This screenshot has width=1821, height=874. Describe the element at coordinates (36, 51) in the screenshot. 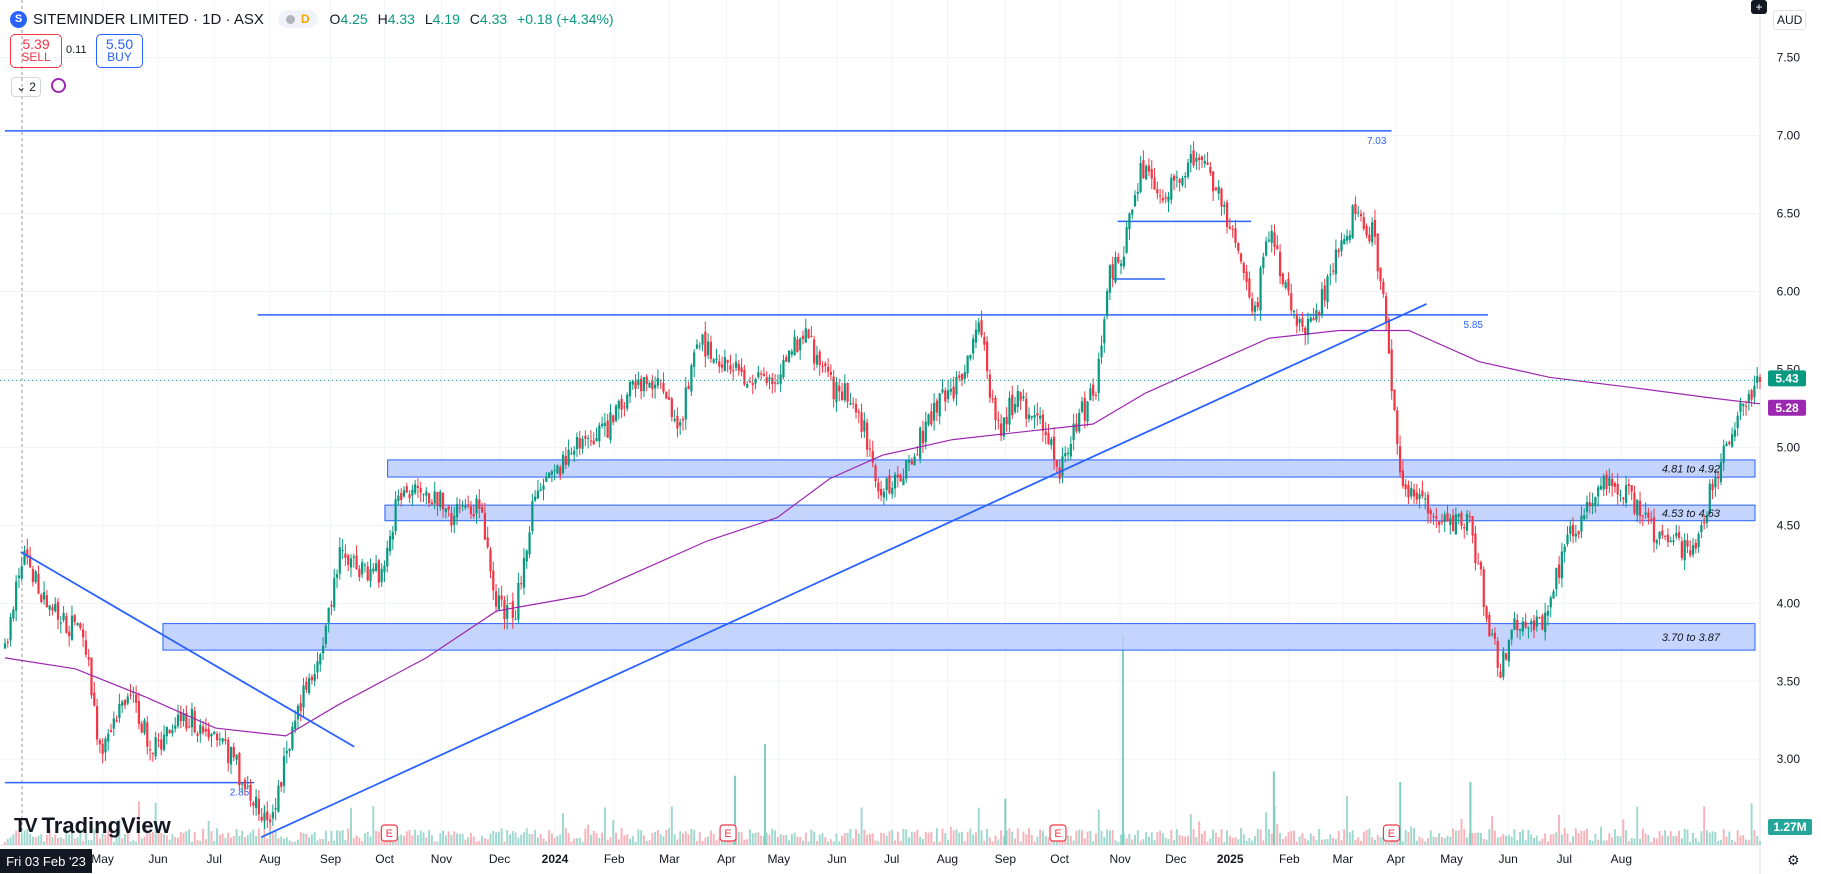

I see `sell-button: 5.39 SELL` at that location.